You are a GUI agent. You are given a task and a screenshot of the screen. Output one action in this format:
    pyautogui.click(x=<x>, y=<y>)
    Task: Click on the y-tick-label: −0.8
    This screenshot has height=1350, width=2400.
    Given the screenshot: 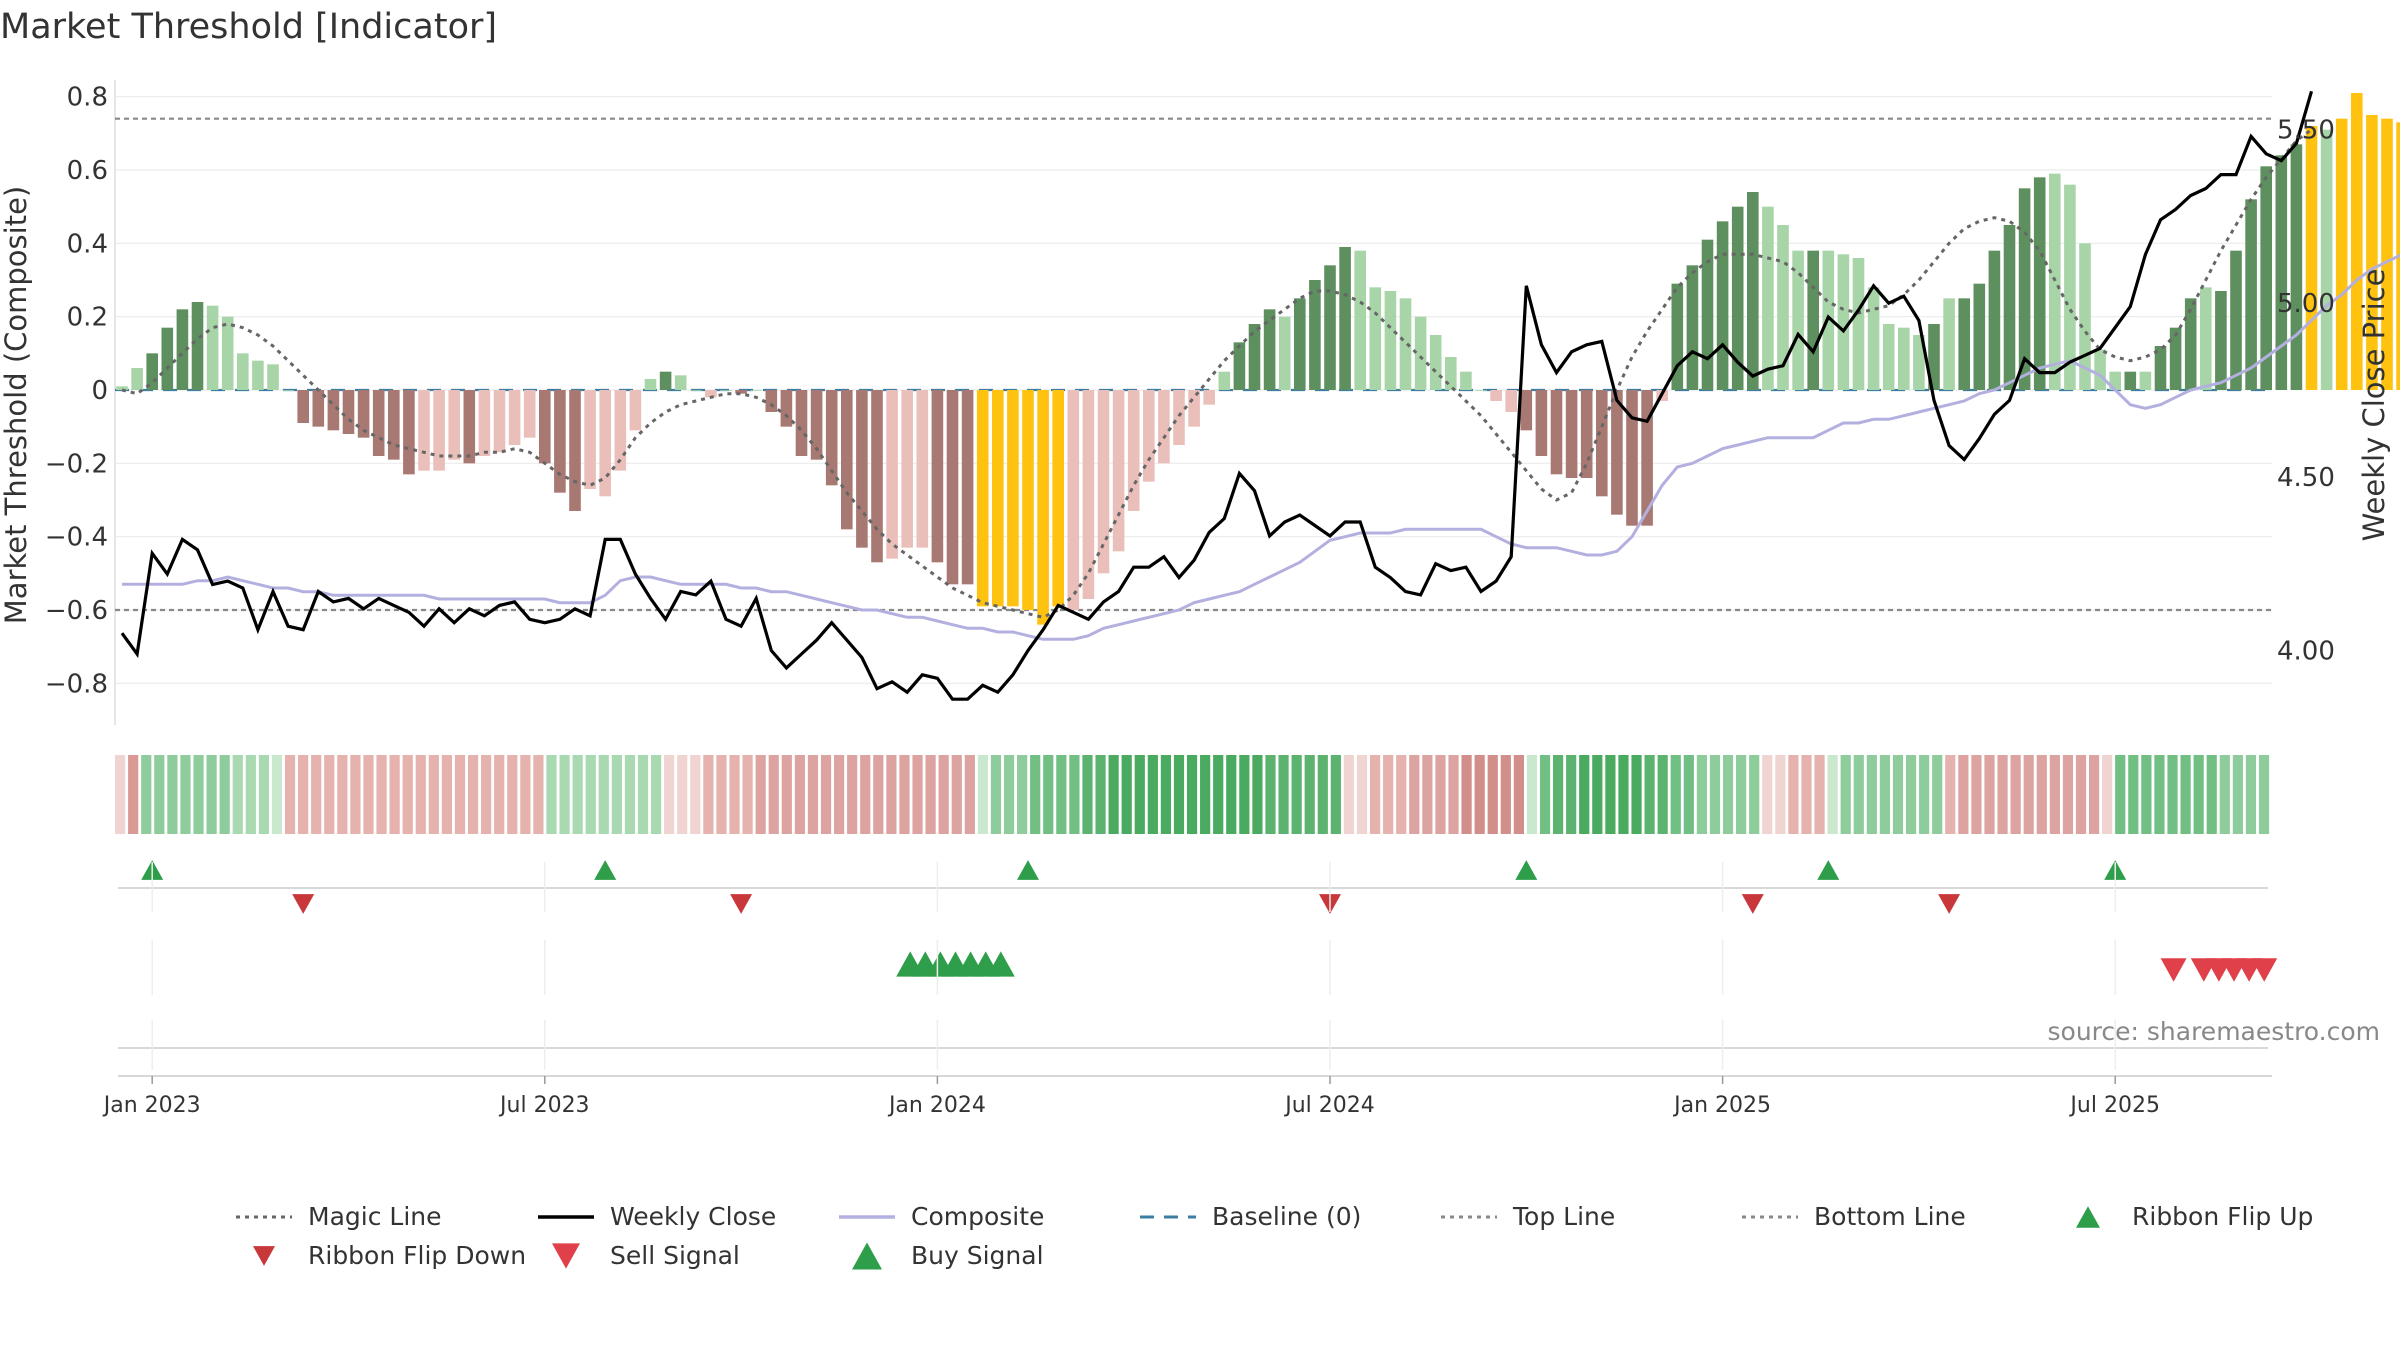 What is the action you would take?
    pyautogui.click(x=76, y=684)
    